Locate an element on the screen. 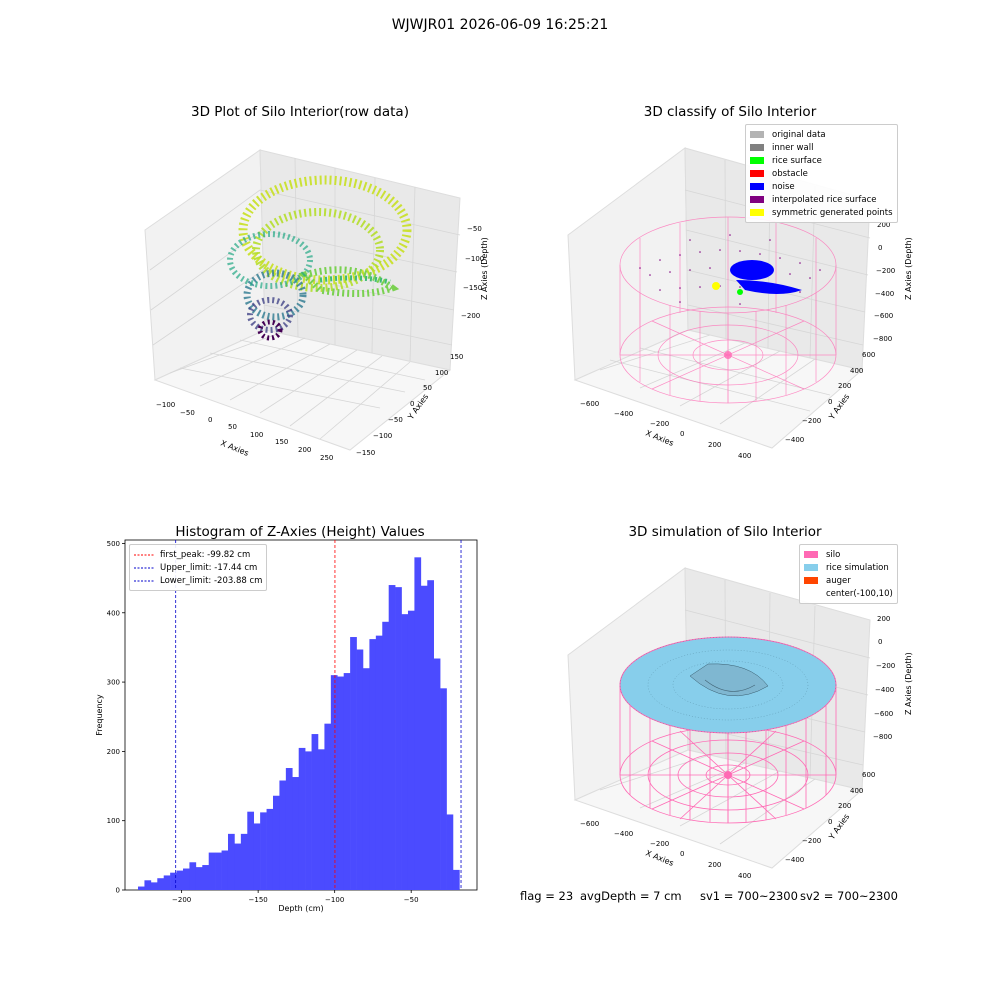  raw-ytick: 0 is located at coordinates (412, 404).